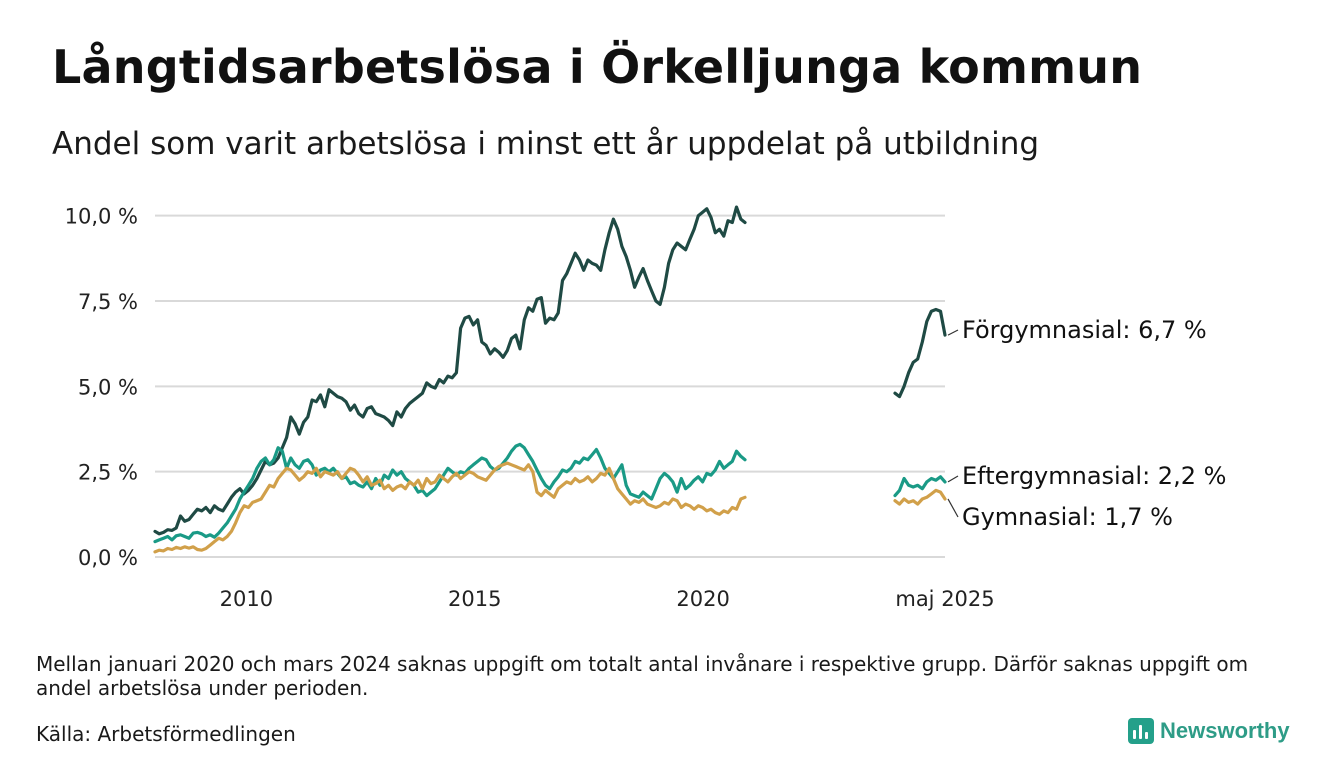 This screenshot has height=780, width=1340. What do you see at coordinates (101, 217) in the screenshot?
I see `y-tick-label: 10,0 %` at bounding box center [101, 217].